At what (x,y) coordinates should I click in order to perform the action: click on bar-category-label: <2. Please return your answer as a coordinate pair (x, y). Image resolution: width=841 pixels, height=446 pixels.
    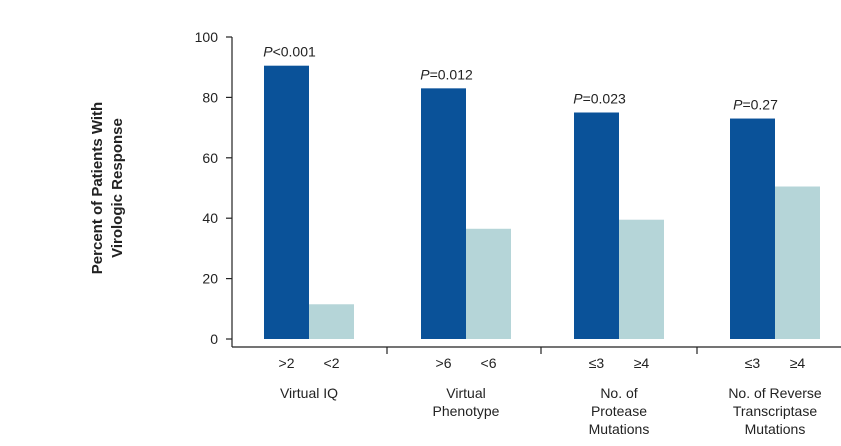
    Looking at the image, I should click on (332, 363).